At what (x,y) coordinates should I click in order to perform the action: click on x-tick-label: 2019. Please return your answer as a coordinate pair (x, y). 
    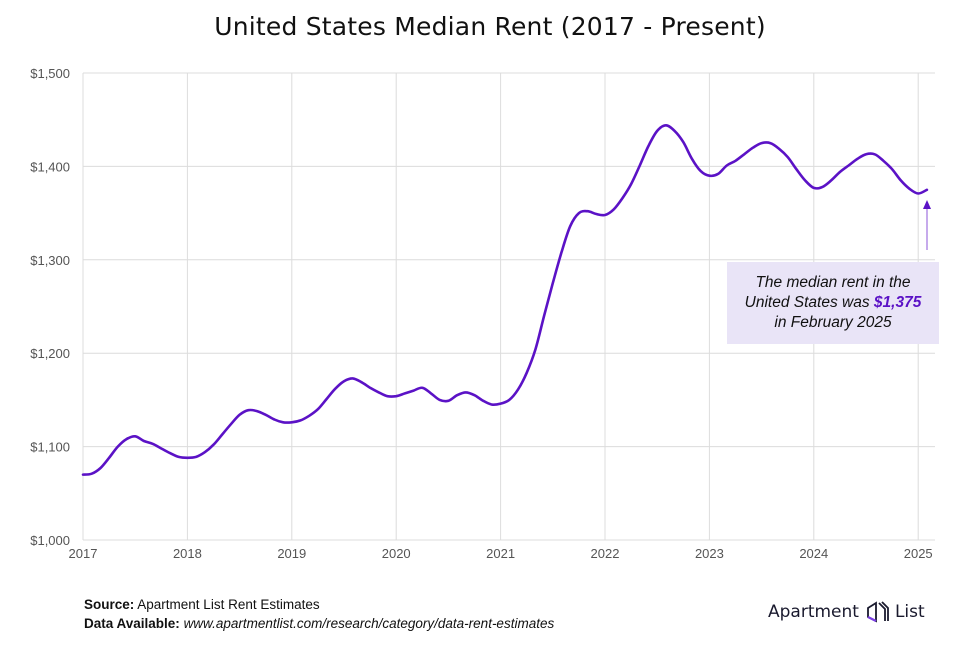
    Looking at the image, I should click on (291, 553).